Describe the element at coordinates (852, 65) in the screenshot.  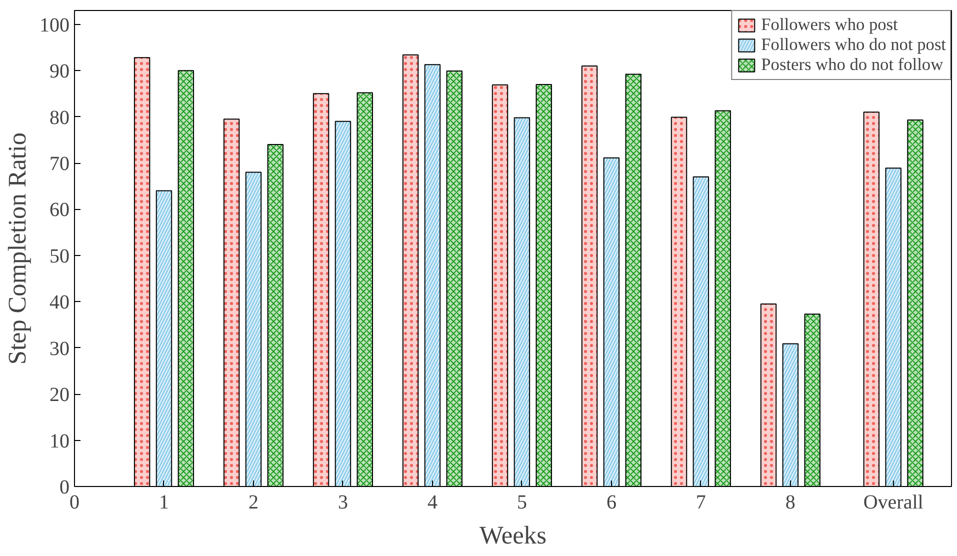
I see `legend-label: Posters who do not follow` at that location.